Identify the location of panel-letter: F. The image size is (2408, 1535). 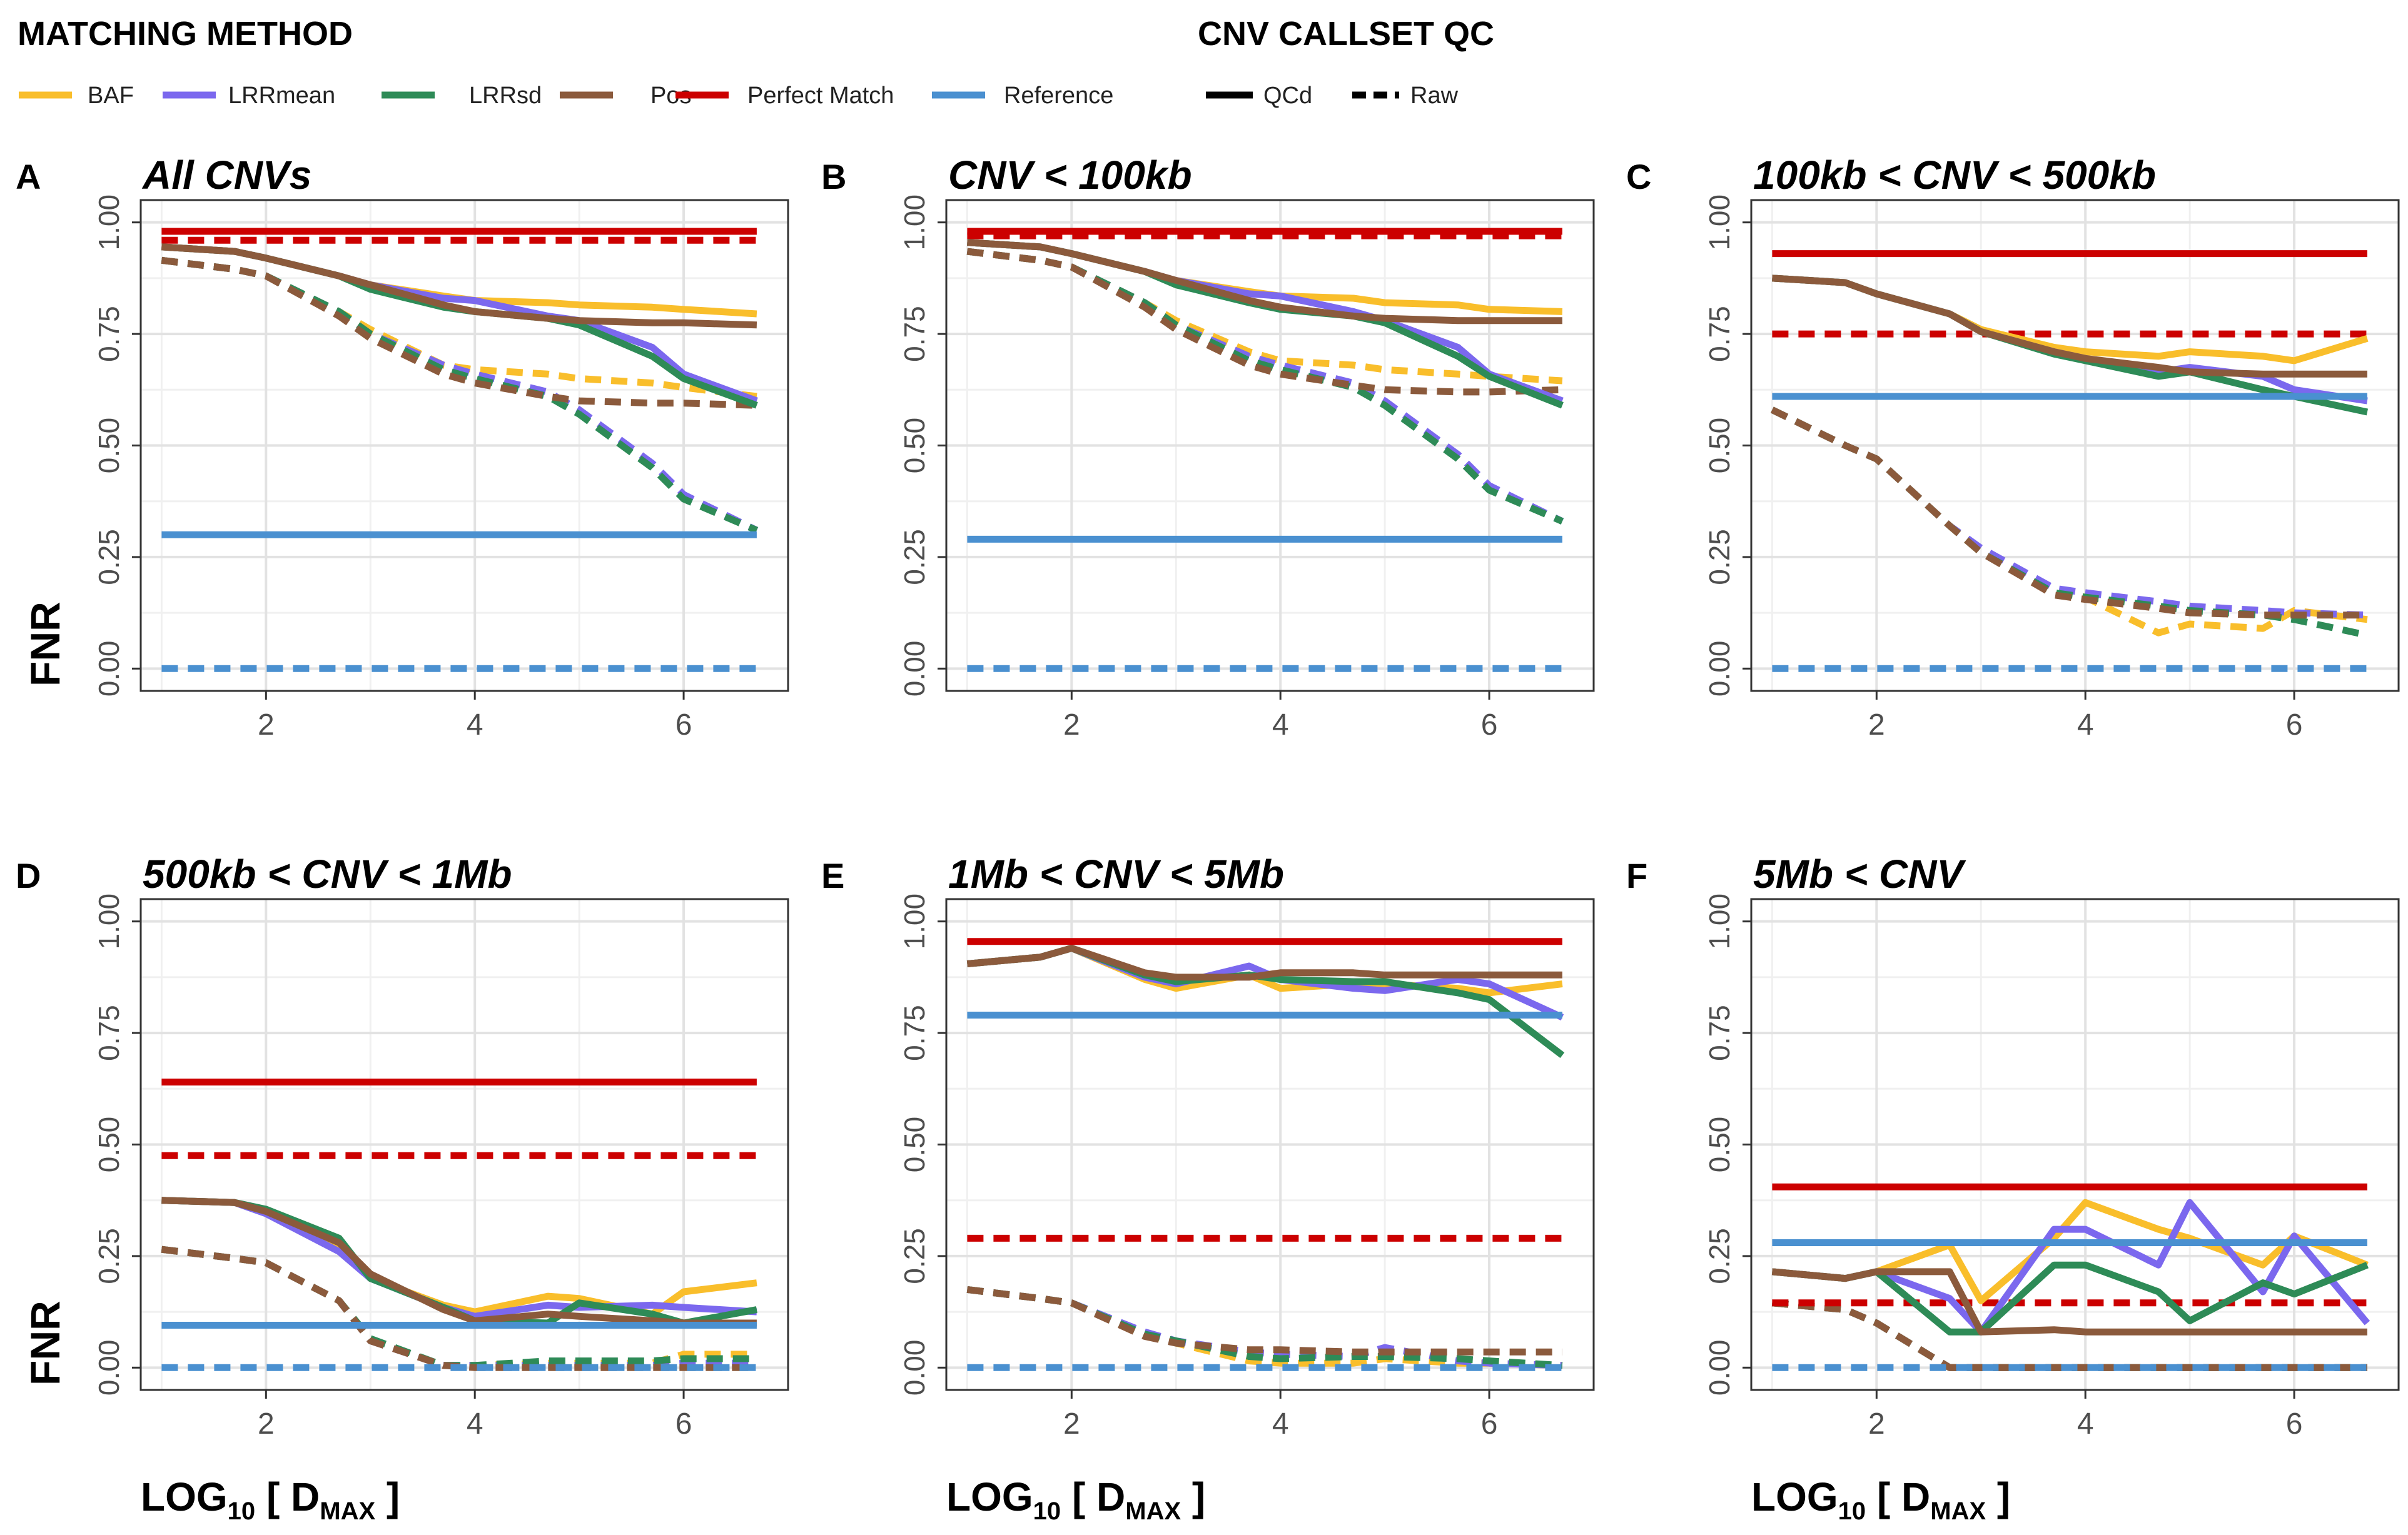
(1636, 876).